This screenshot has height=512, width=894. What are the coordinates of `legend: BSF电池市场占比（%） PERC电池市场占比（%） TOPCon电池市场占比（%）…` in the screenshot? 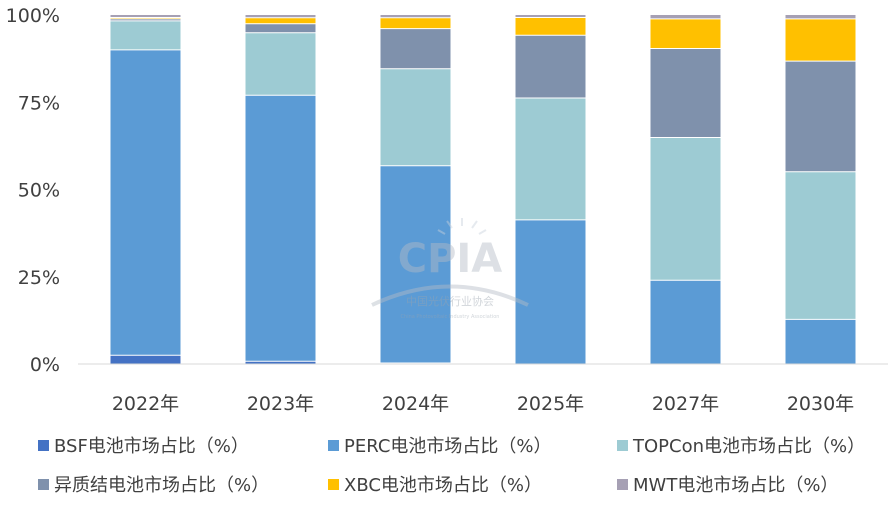 It's located at (451, 466).